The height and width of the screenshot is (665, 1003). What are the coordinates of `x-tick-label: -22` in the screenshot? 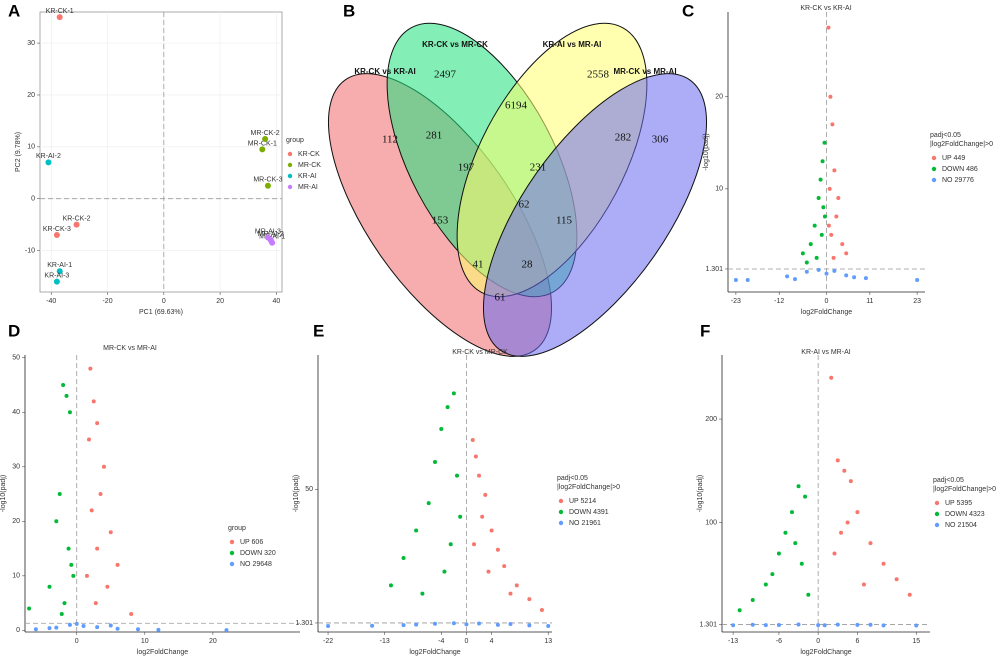 It's located at (328, 641).